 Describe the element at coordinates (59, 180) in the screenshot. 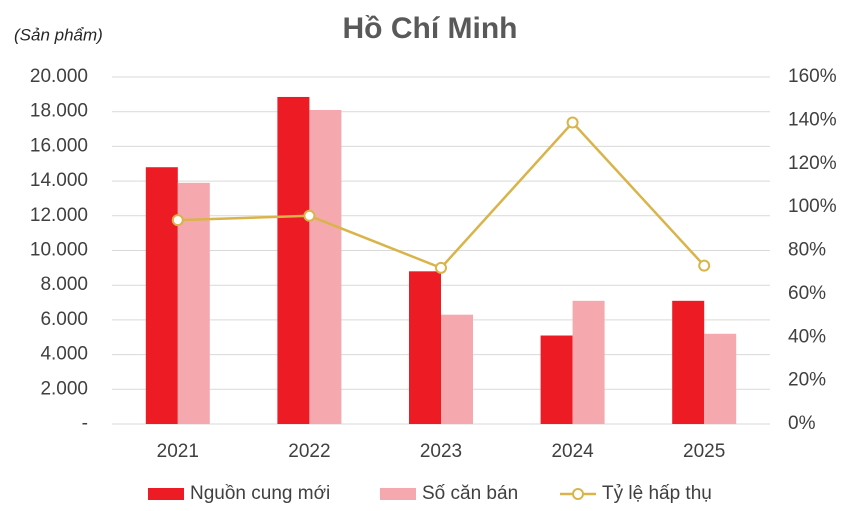

I see `y-tick-label: 14.000` at that location.